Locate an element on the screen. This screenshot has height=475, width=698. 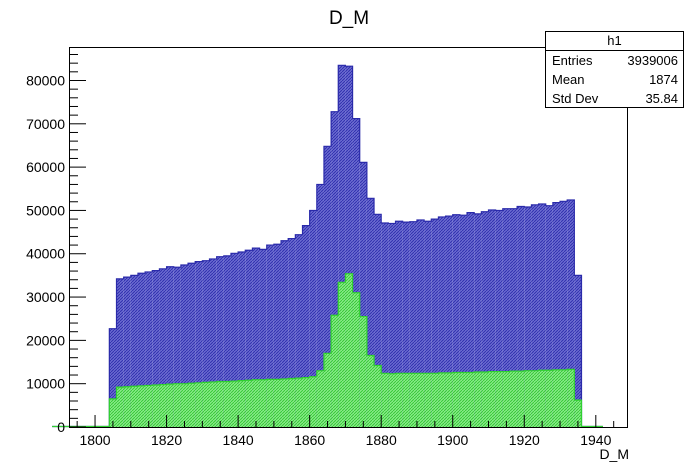
stats-value: 1874 is located at coordinates (663, 79).